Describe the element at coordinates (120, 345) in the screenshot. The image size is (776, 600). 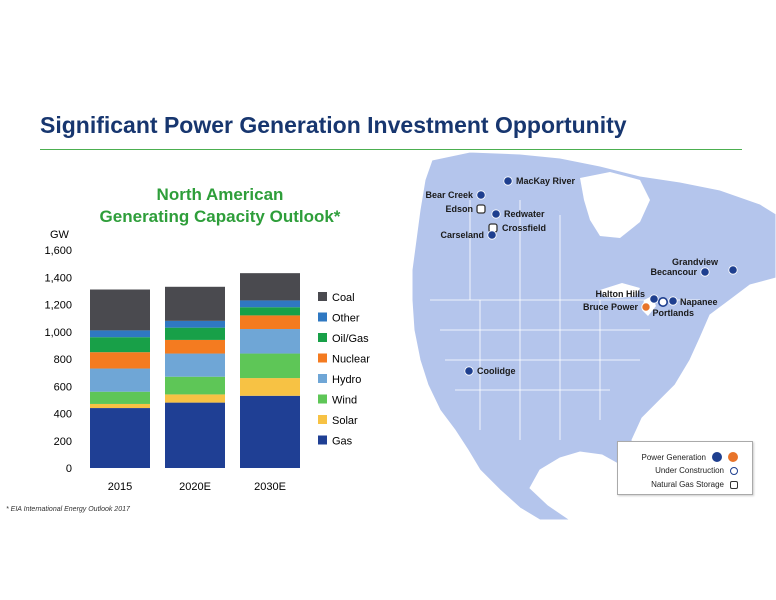
I see `bar-segment-oilgas-2015` at that location.